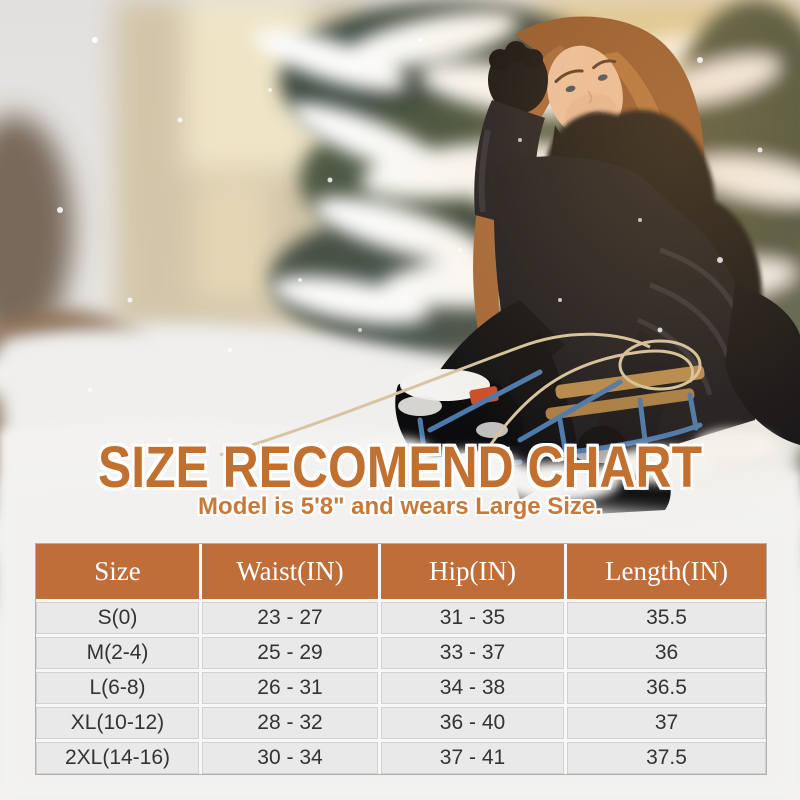 This screenshot has height=800, width=800. I want to click on column-header-hip: Hip(IN), so click(472, 571).